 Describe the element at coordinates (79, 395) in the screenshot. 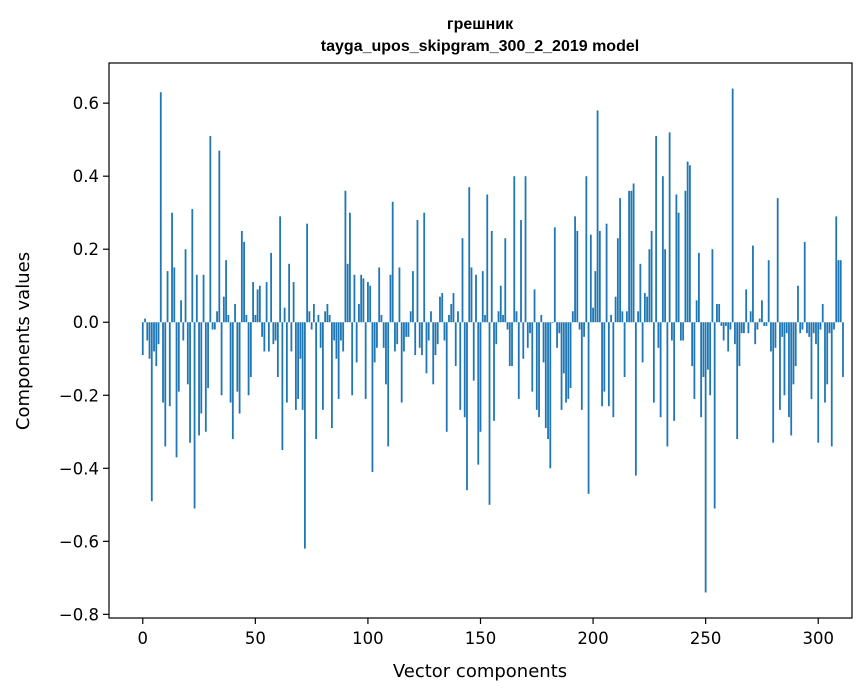

I see `y-tick-label: −0.2` at that location.